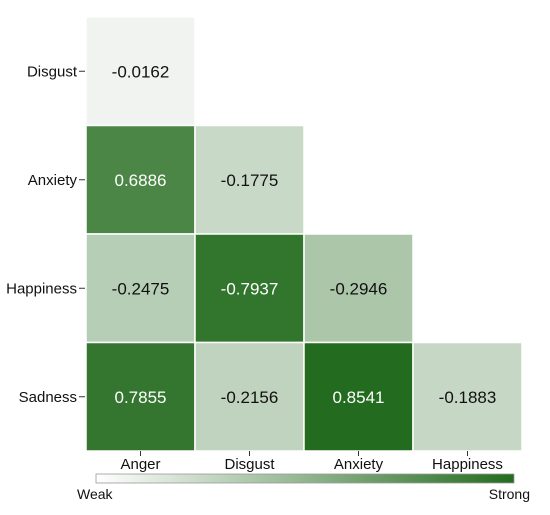 The image size is (550, 515). I want to click on heatmap-cell-anxiety-anger, so click(140, 179).